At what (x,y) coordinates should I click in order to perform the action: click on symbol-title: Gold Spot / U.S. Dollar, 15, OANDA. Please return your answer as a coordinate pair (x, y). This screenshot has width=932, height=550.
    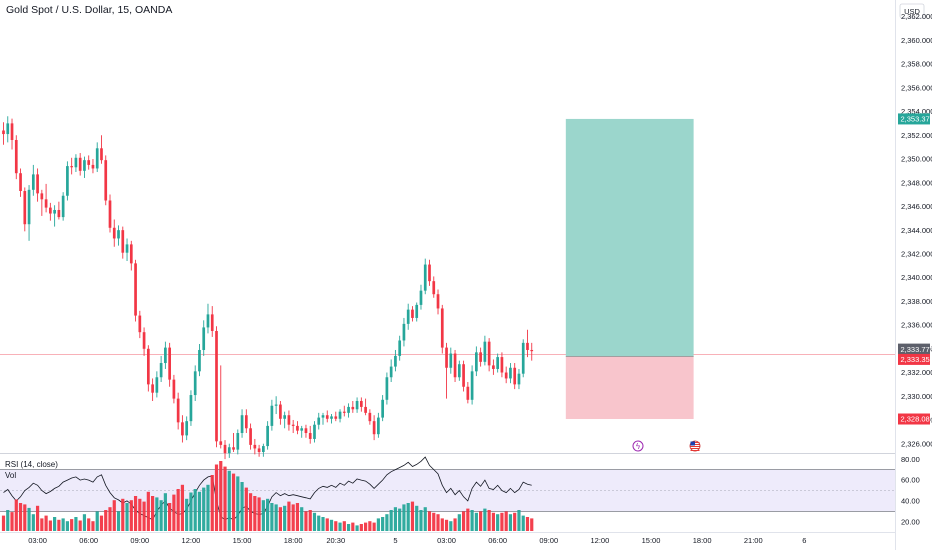
    Looking at the image, I should click on (89, 10).